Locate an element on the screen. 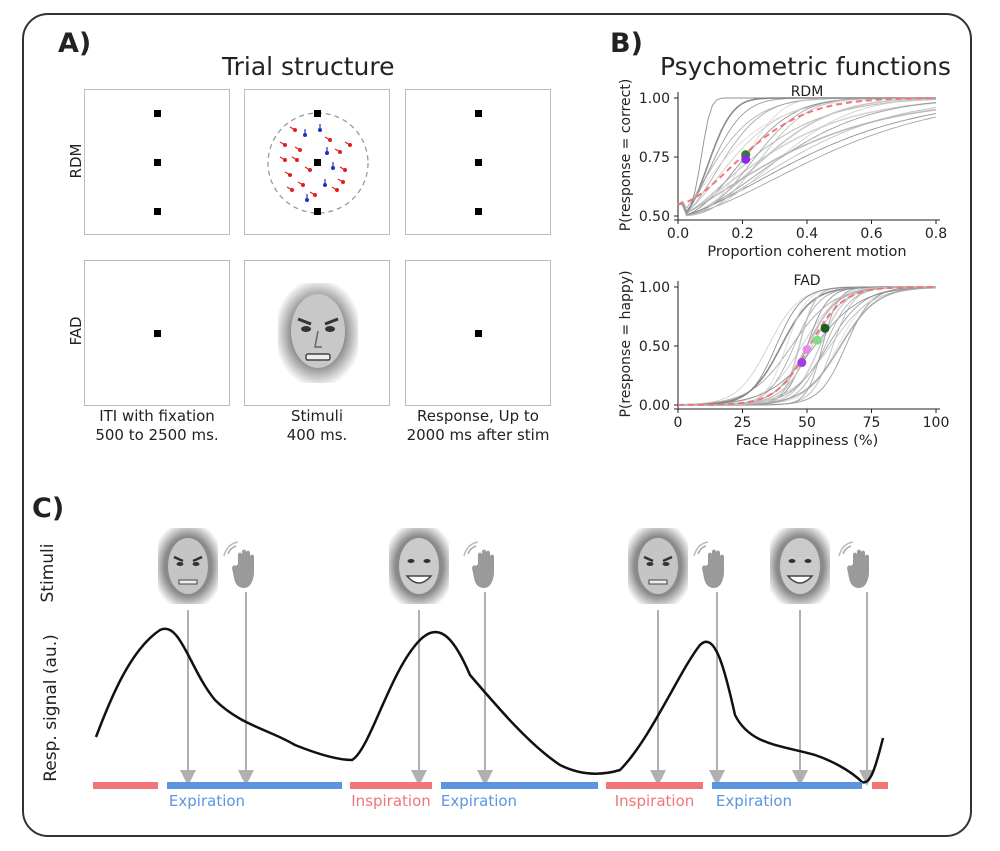  random-dot-motion-stimulus is located at coordinates (318, 162).